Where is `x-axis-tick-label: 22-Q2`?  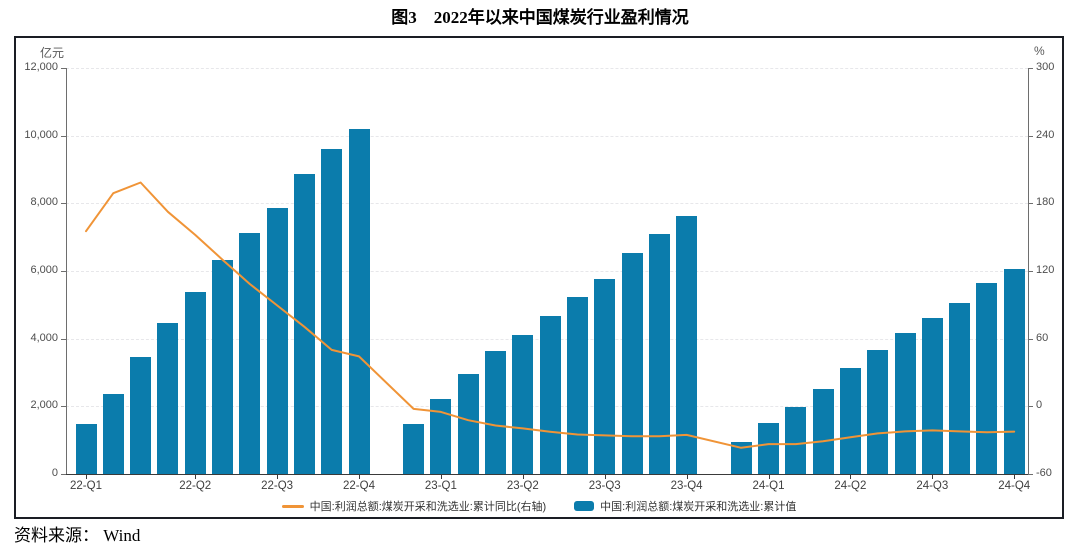 x-axis-tick-label: 22-Q2 is located at coordinates (195, 486).